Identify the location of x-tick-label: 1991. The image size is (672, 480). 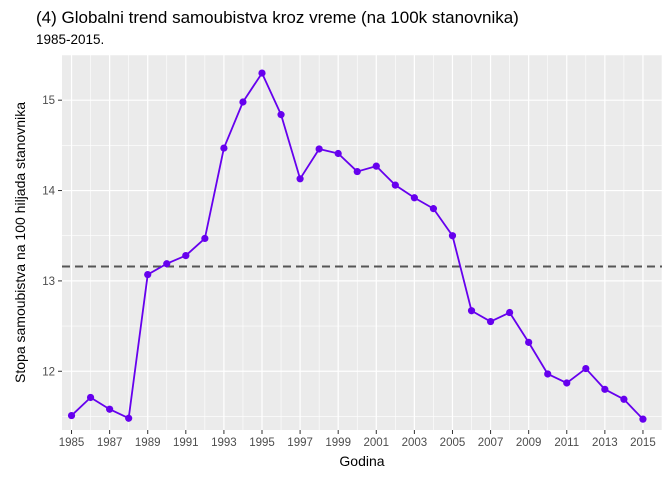
(186, 443).